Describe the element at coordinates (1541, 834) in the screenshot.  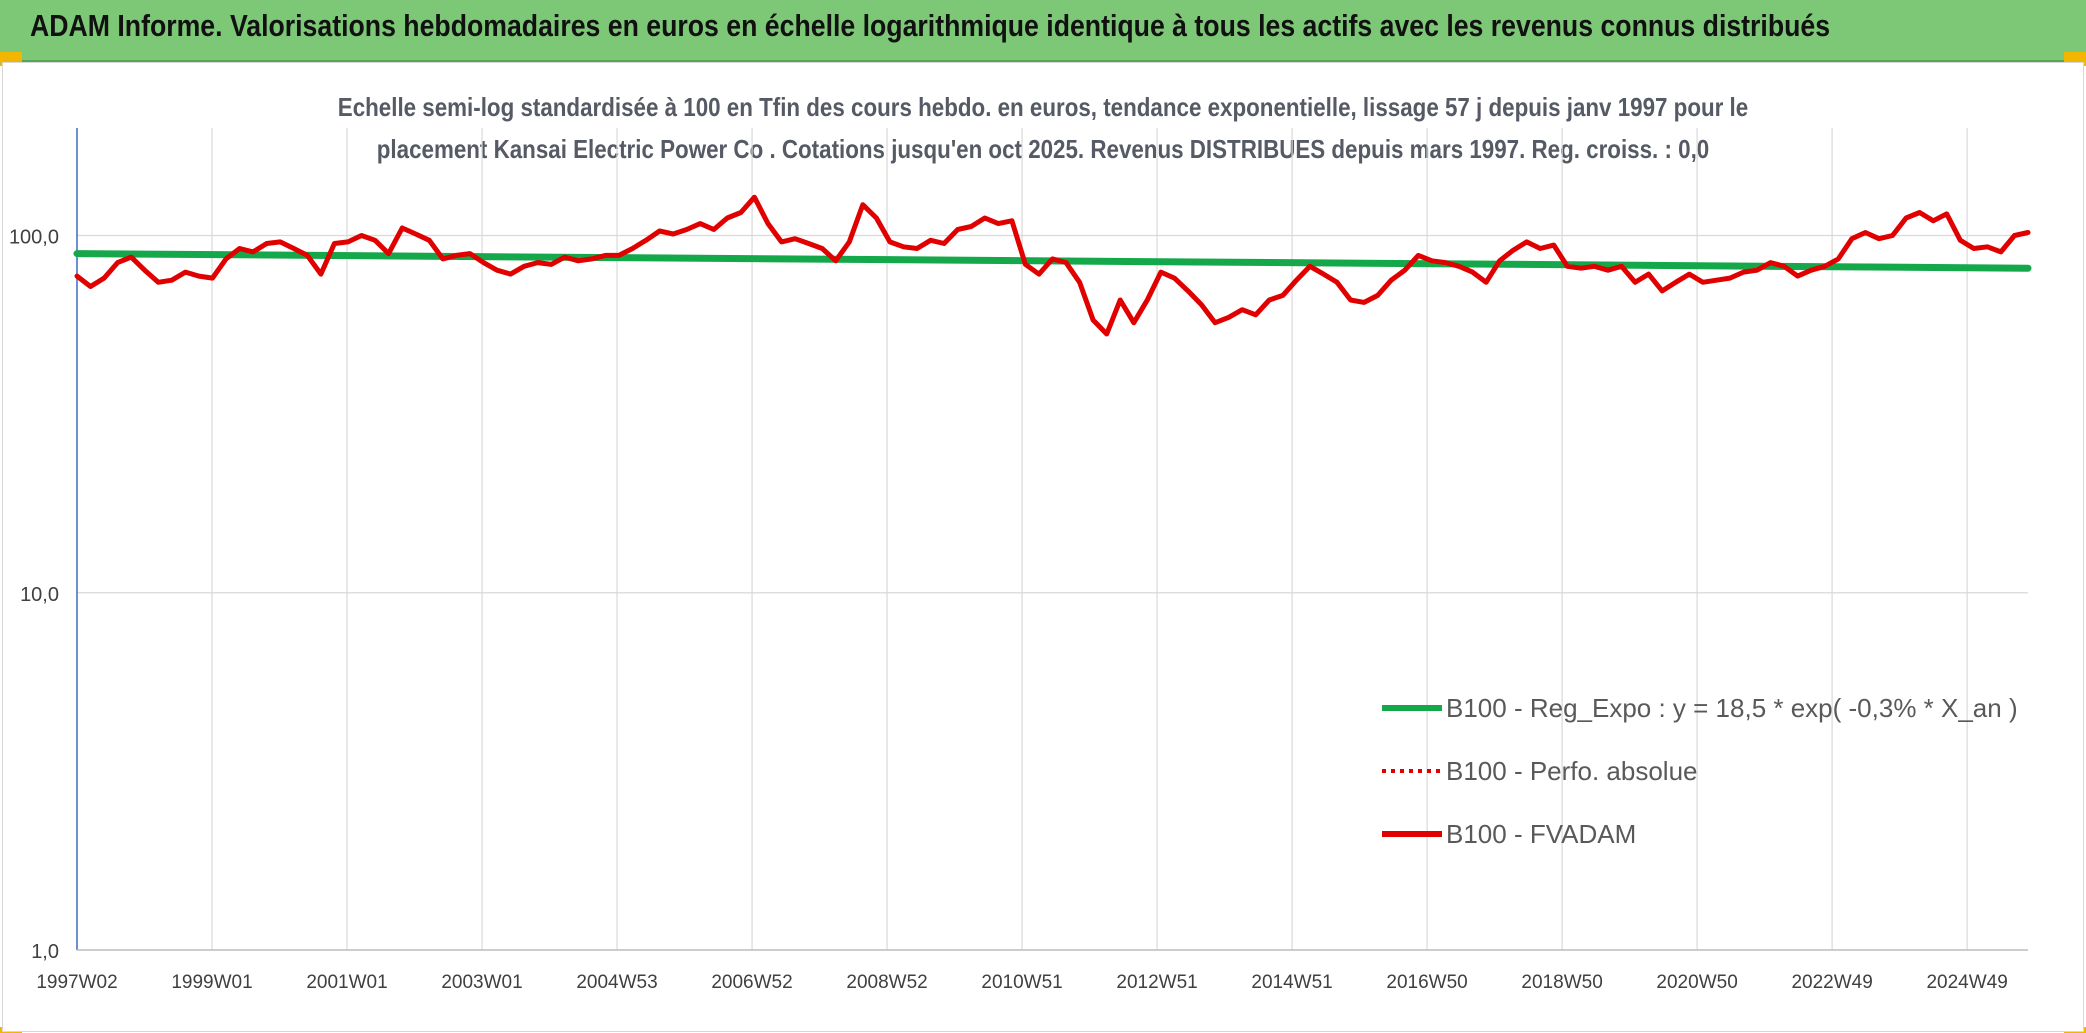
I see `legend-label: B100 - FVADAM` at that location.